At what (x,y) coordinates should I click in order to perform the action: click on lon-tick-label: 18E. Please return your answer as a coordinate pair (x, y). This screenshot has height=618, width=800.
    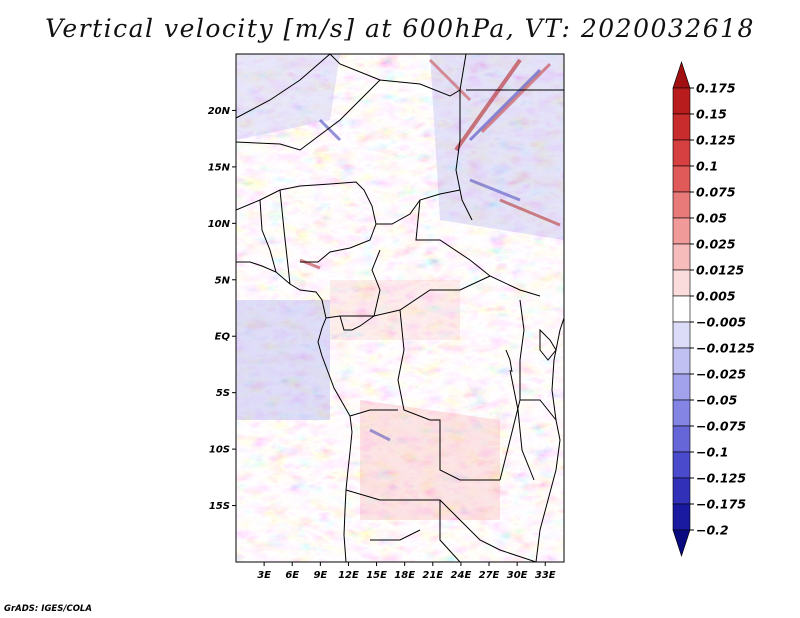
    Looking at the image, I should click on (404, 575).